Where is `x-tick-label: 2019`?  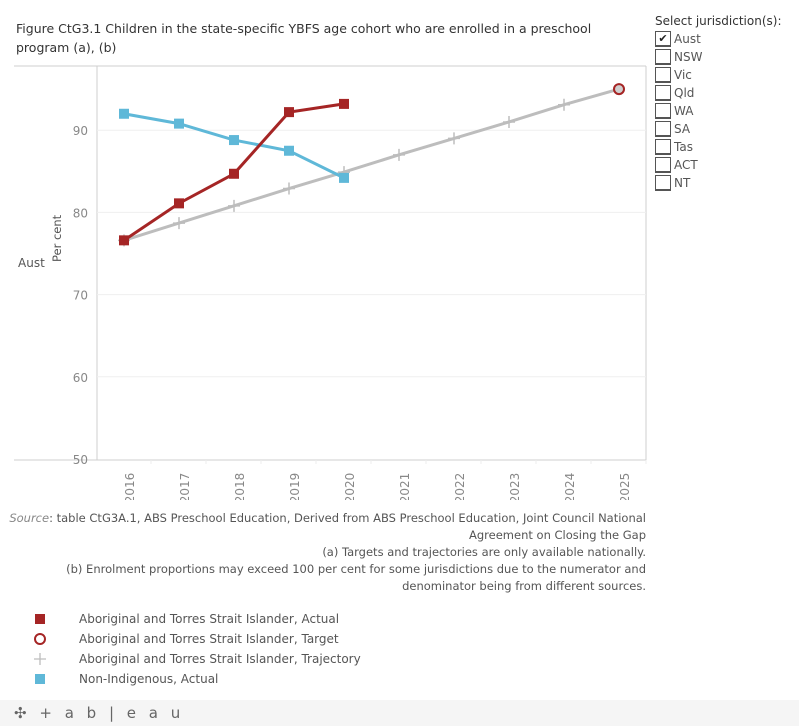 x-tick-label: 2019 is located at coordinates (295, 486).